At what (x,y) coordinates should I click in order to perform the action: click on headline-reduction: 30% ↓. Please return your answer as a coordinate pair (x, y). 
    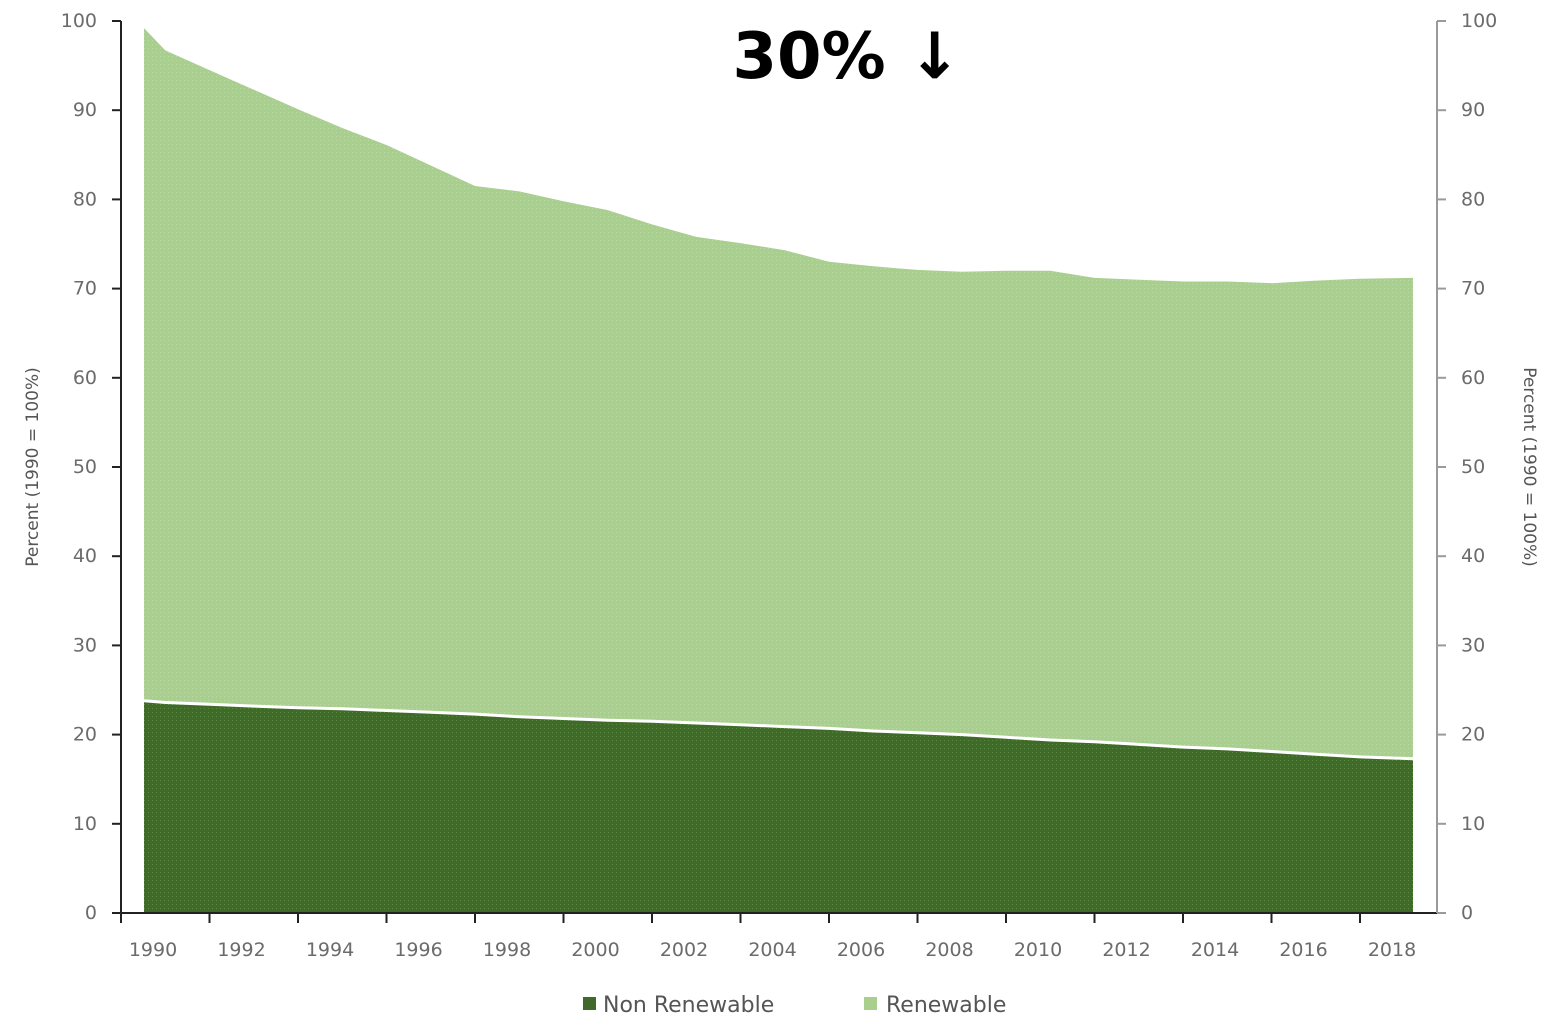
    Looking at the image, I should click on (846, 57).